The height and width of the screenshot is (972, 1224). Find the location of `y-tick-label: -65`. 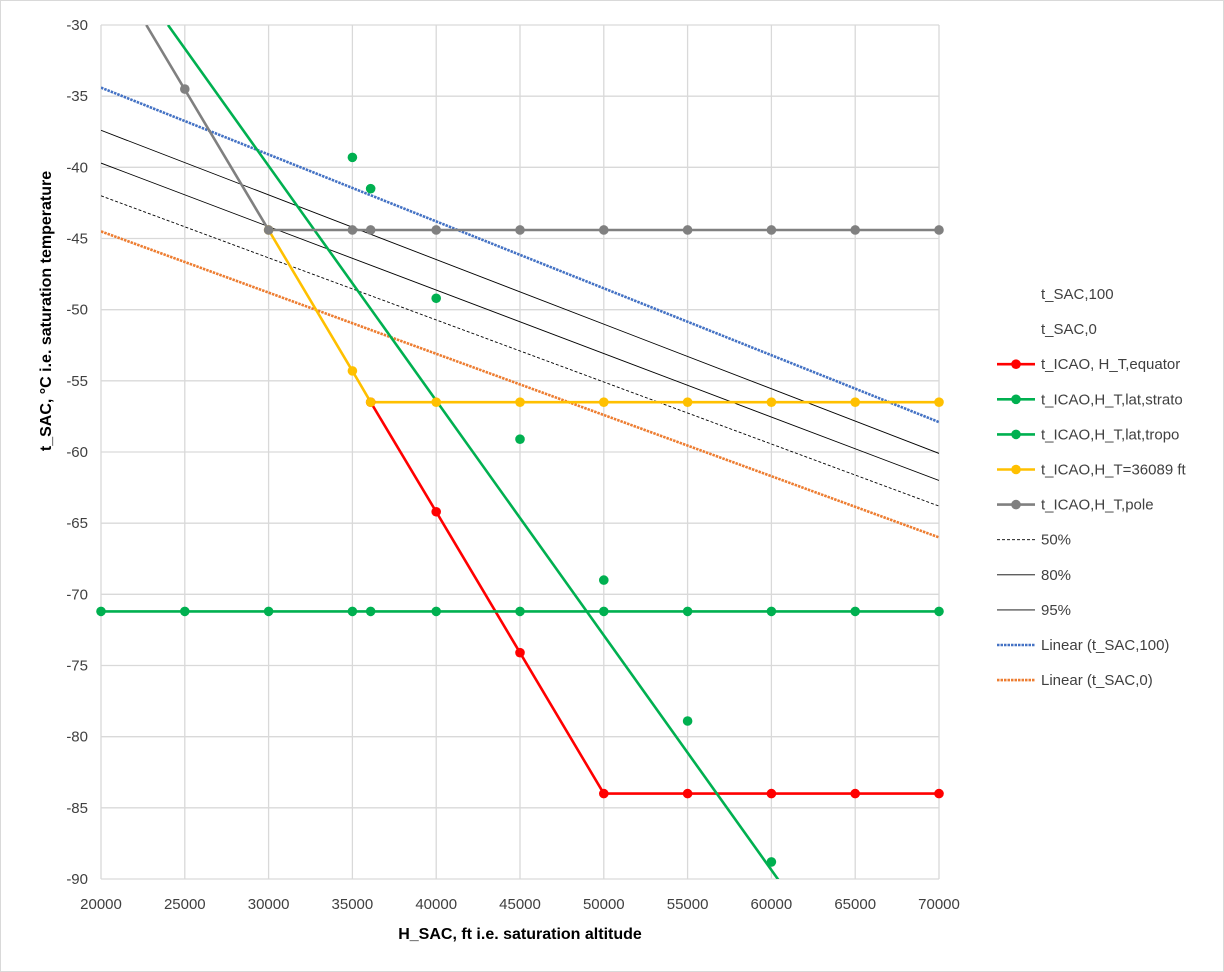

y-tick-label: -65 is located at coordinates (77, 523).